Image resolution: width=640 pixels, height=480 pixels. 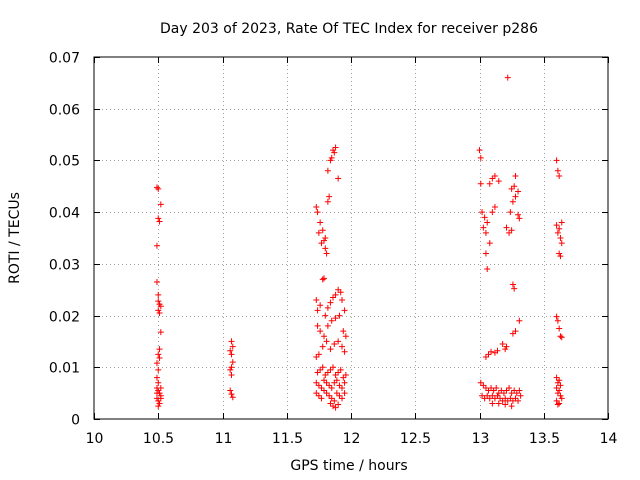 What do you see at coordinates (64, 111) in the screenshot?
I see `y-tick-label: 0.06` at bounding box center [64, 111].